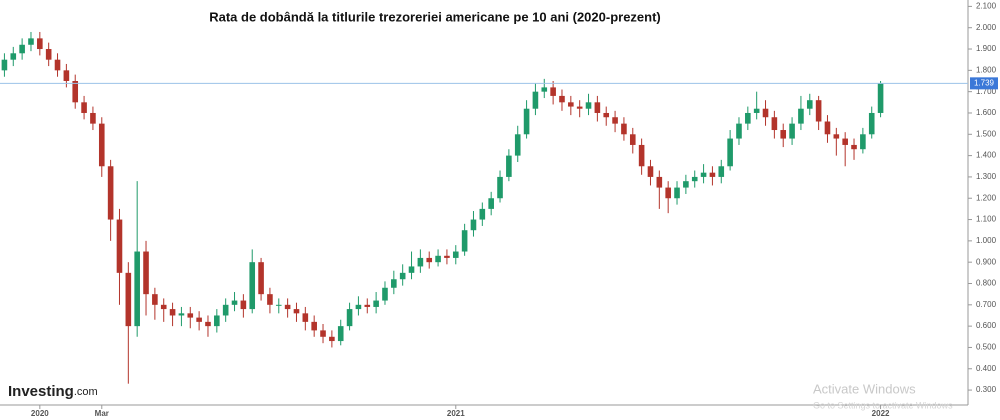  What do you see at coordinates (986, 261) in the screenshot?
I see `y-tick-label: 0.900` at bounding box center [986, 261].